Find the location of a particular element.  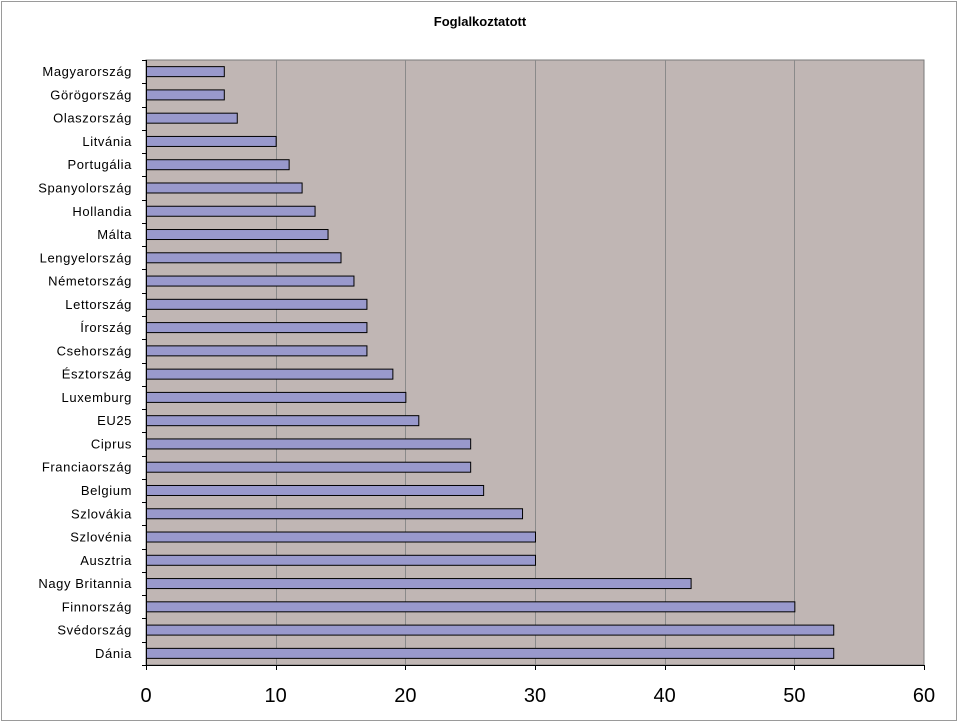

category-label: Svédország is located at coordinates (94, 630).